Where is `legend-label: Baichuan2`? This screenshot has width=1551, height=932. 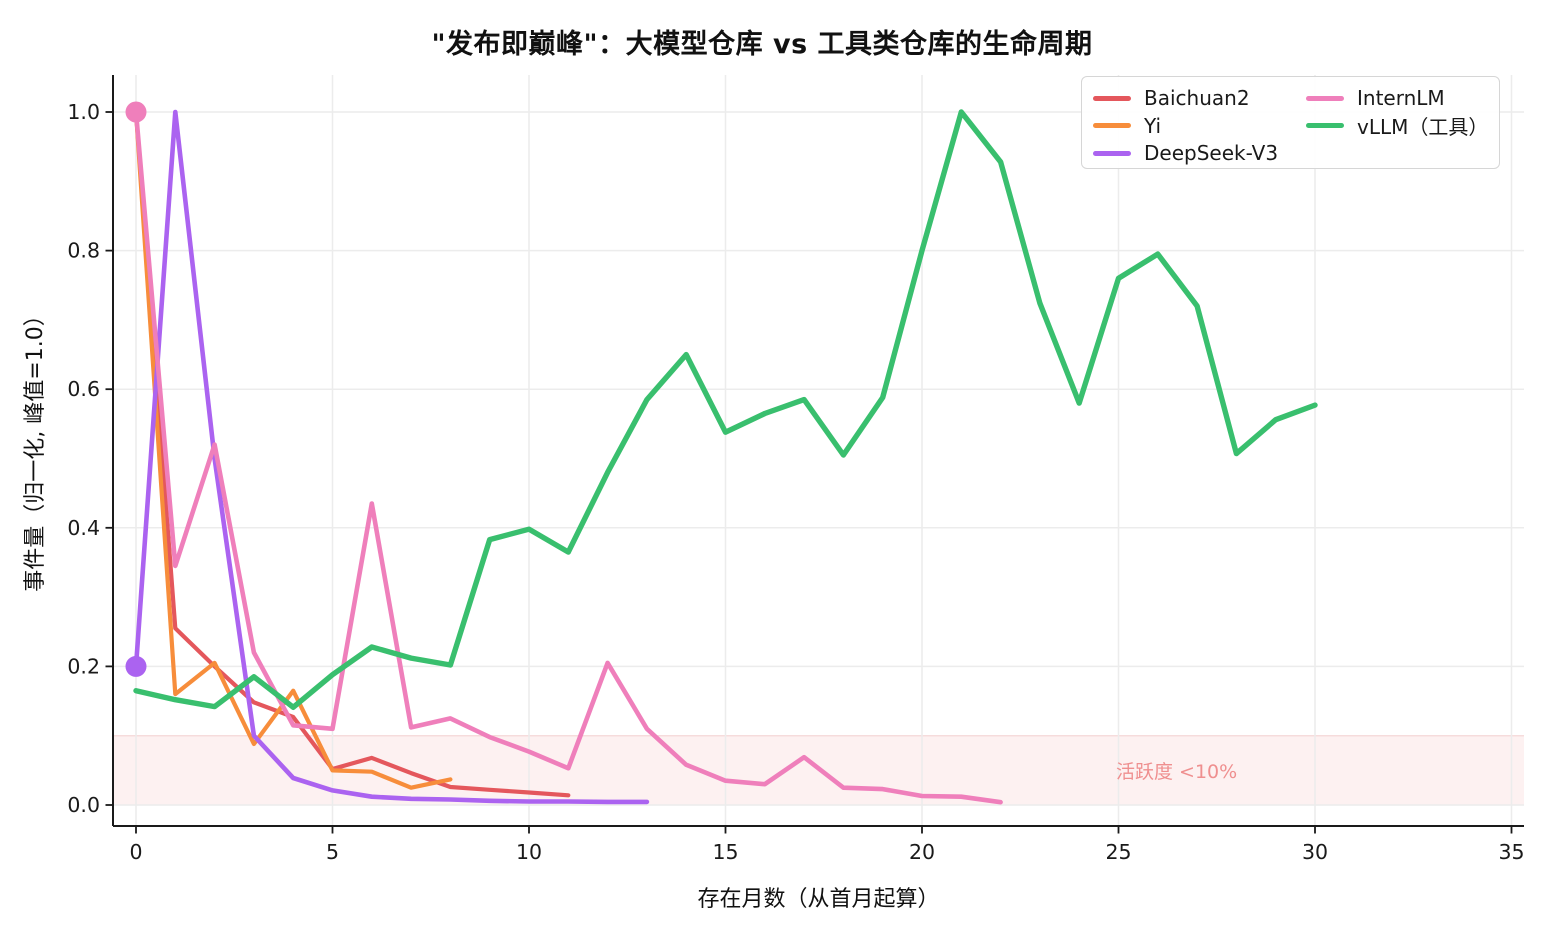 legend-label: Baichuan2 is located at coordinates (1197, 98).